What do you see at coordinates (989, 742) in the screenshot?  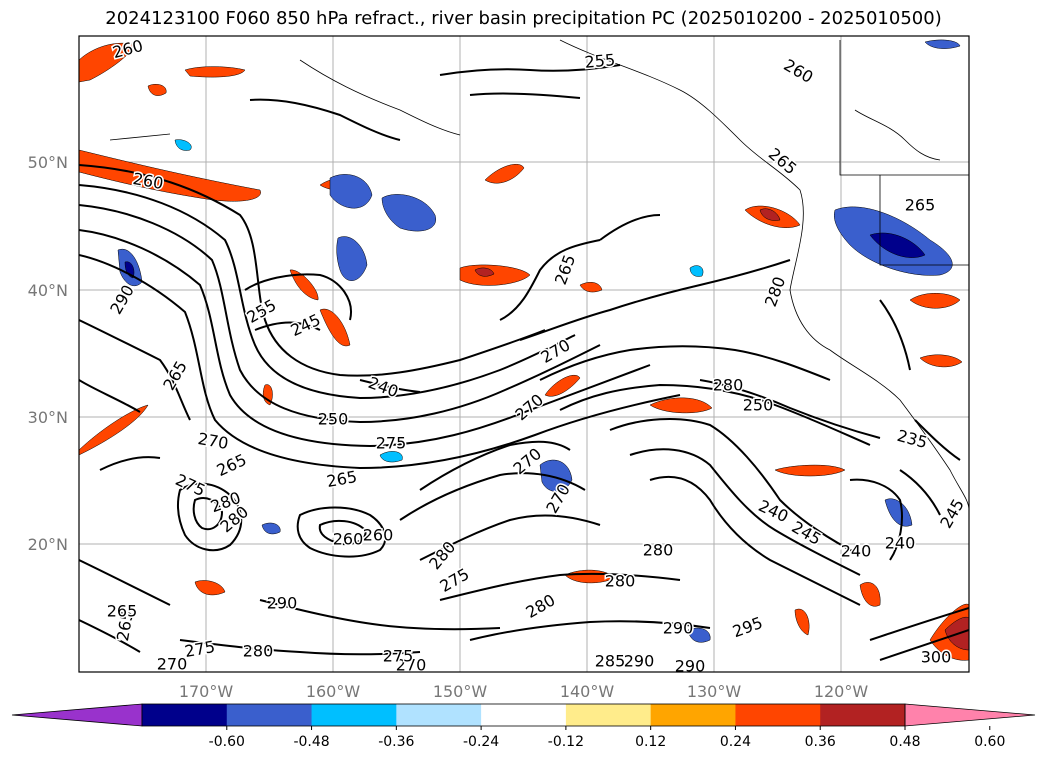 I see `colorbar-tick-label: 0.60` at bounding box center [989, 742].